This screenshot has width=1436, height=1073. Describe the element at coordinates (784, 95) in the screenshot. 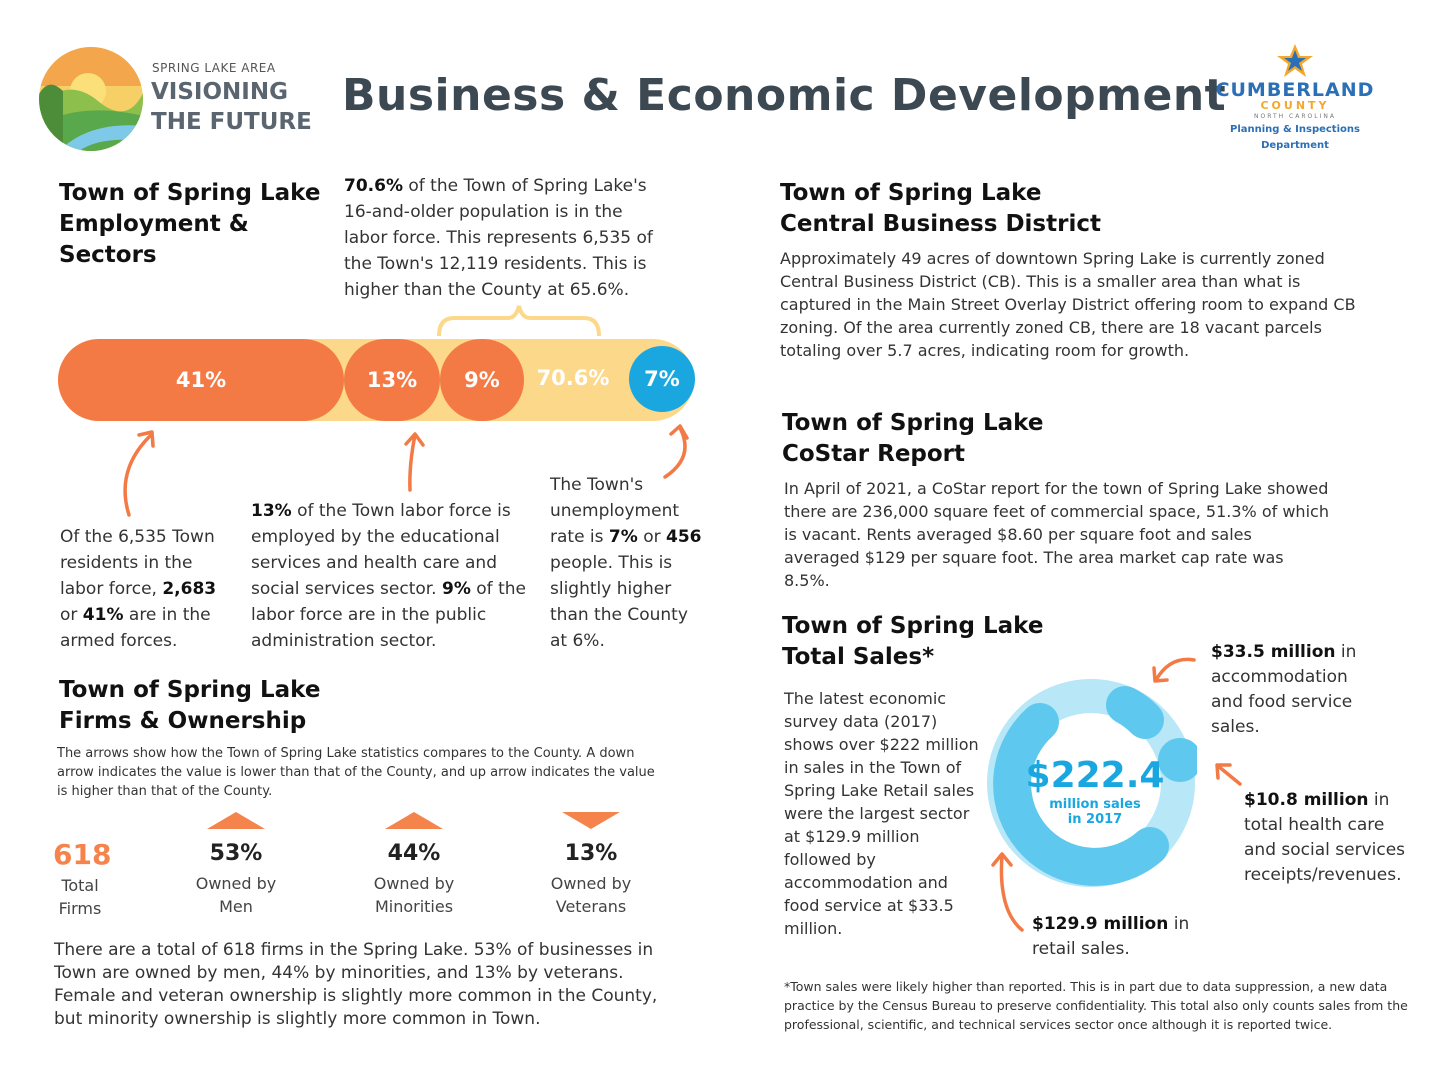

I see `page-title: Business & Economic Development` at that location.